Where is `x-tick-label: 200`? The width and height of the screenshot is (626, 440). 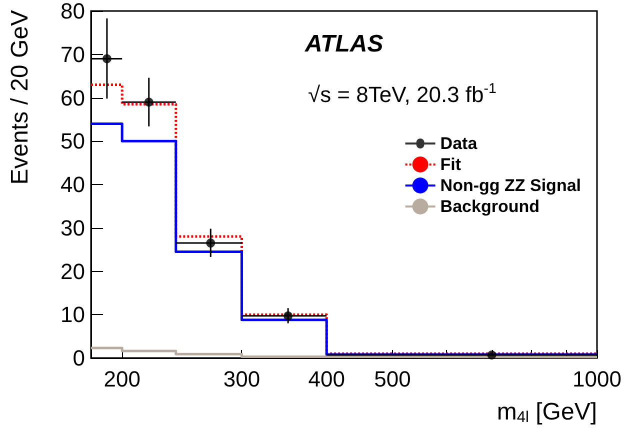
x-tick-label: 200 is located at coordinates (122, 379).